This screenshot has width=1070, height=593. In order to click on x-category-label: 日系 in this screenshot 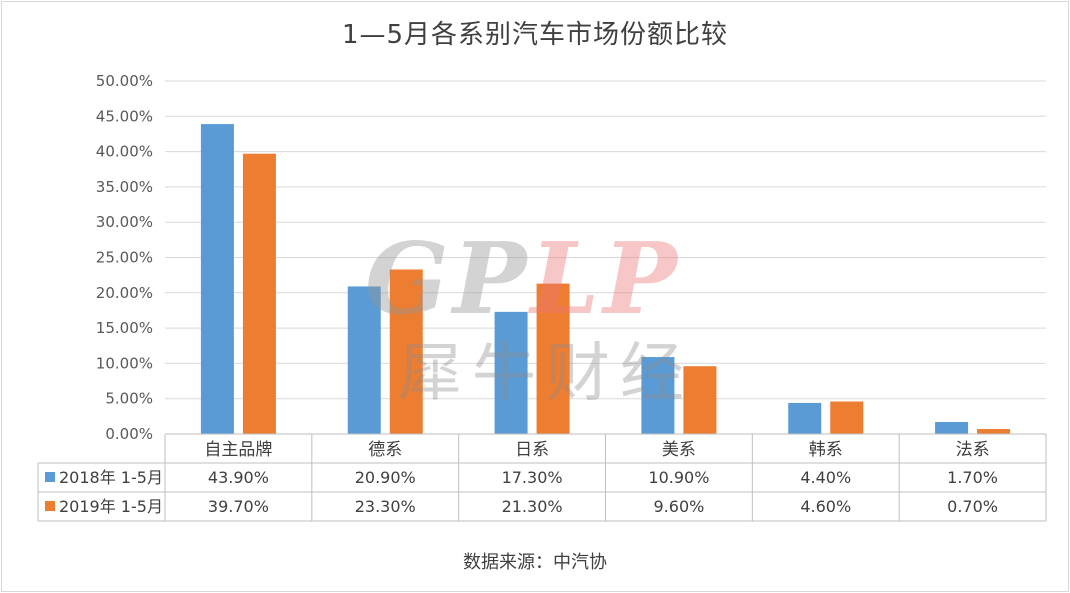, I will do `click(532, 450)`.